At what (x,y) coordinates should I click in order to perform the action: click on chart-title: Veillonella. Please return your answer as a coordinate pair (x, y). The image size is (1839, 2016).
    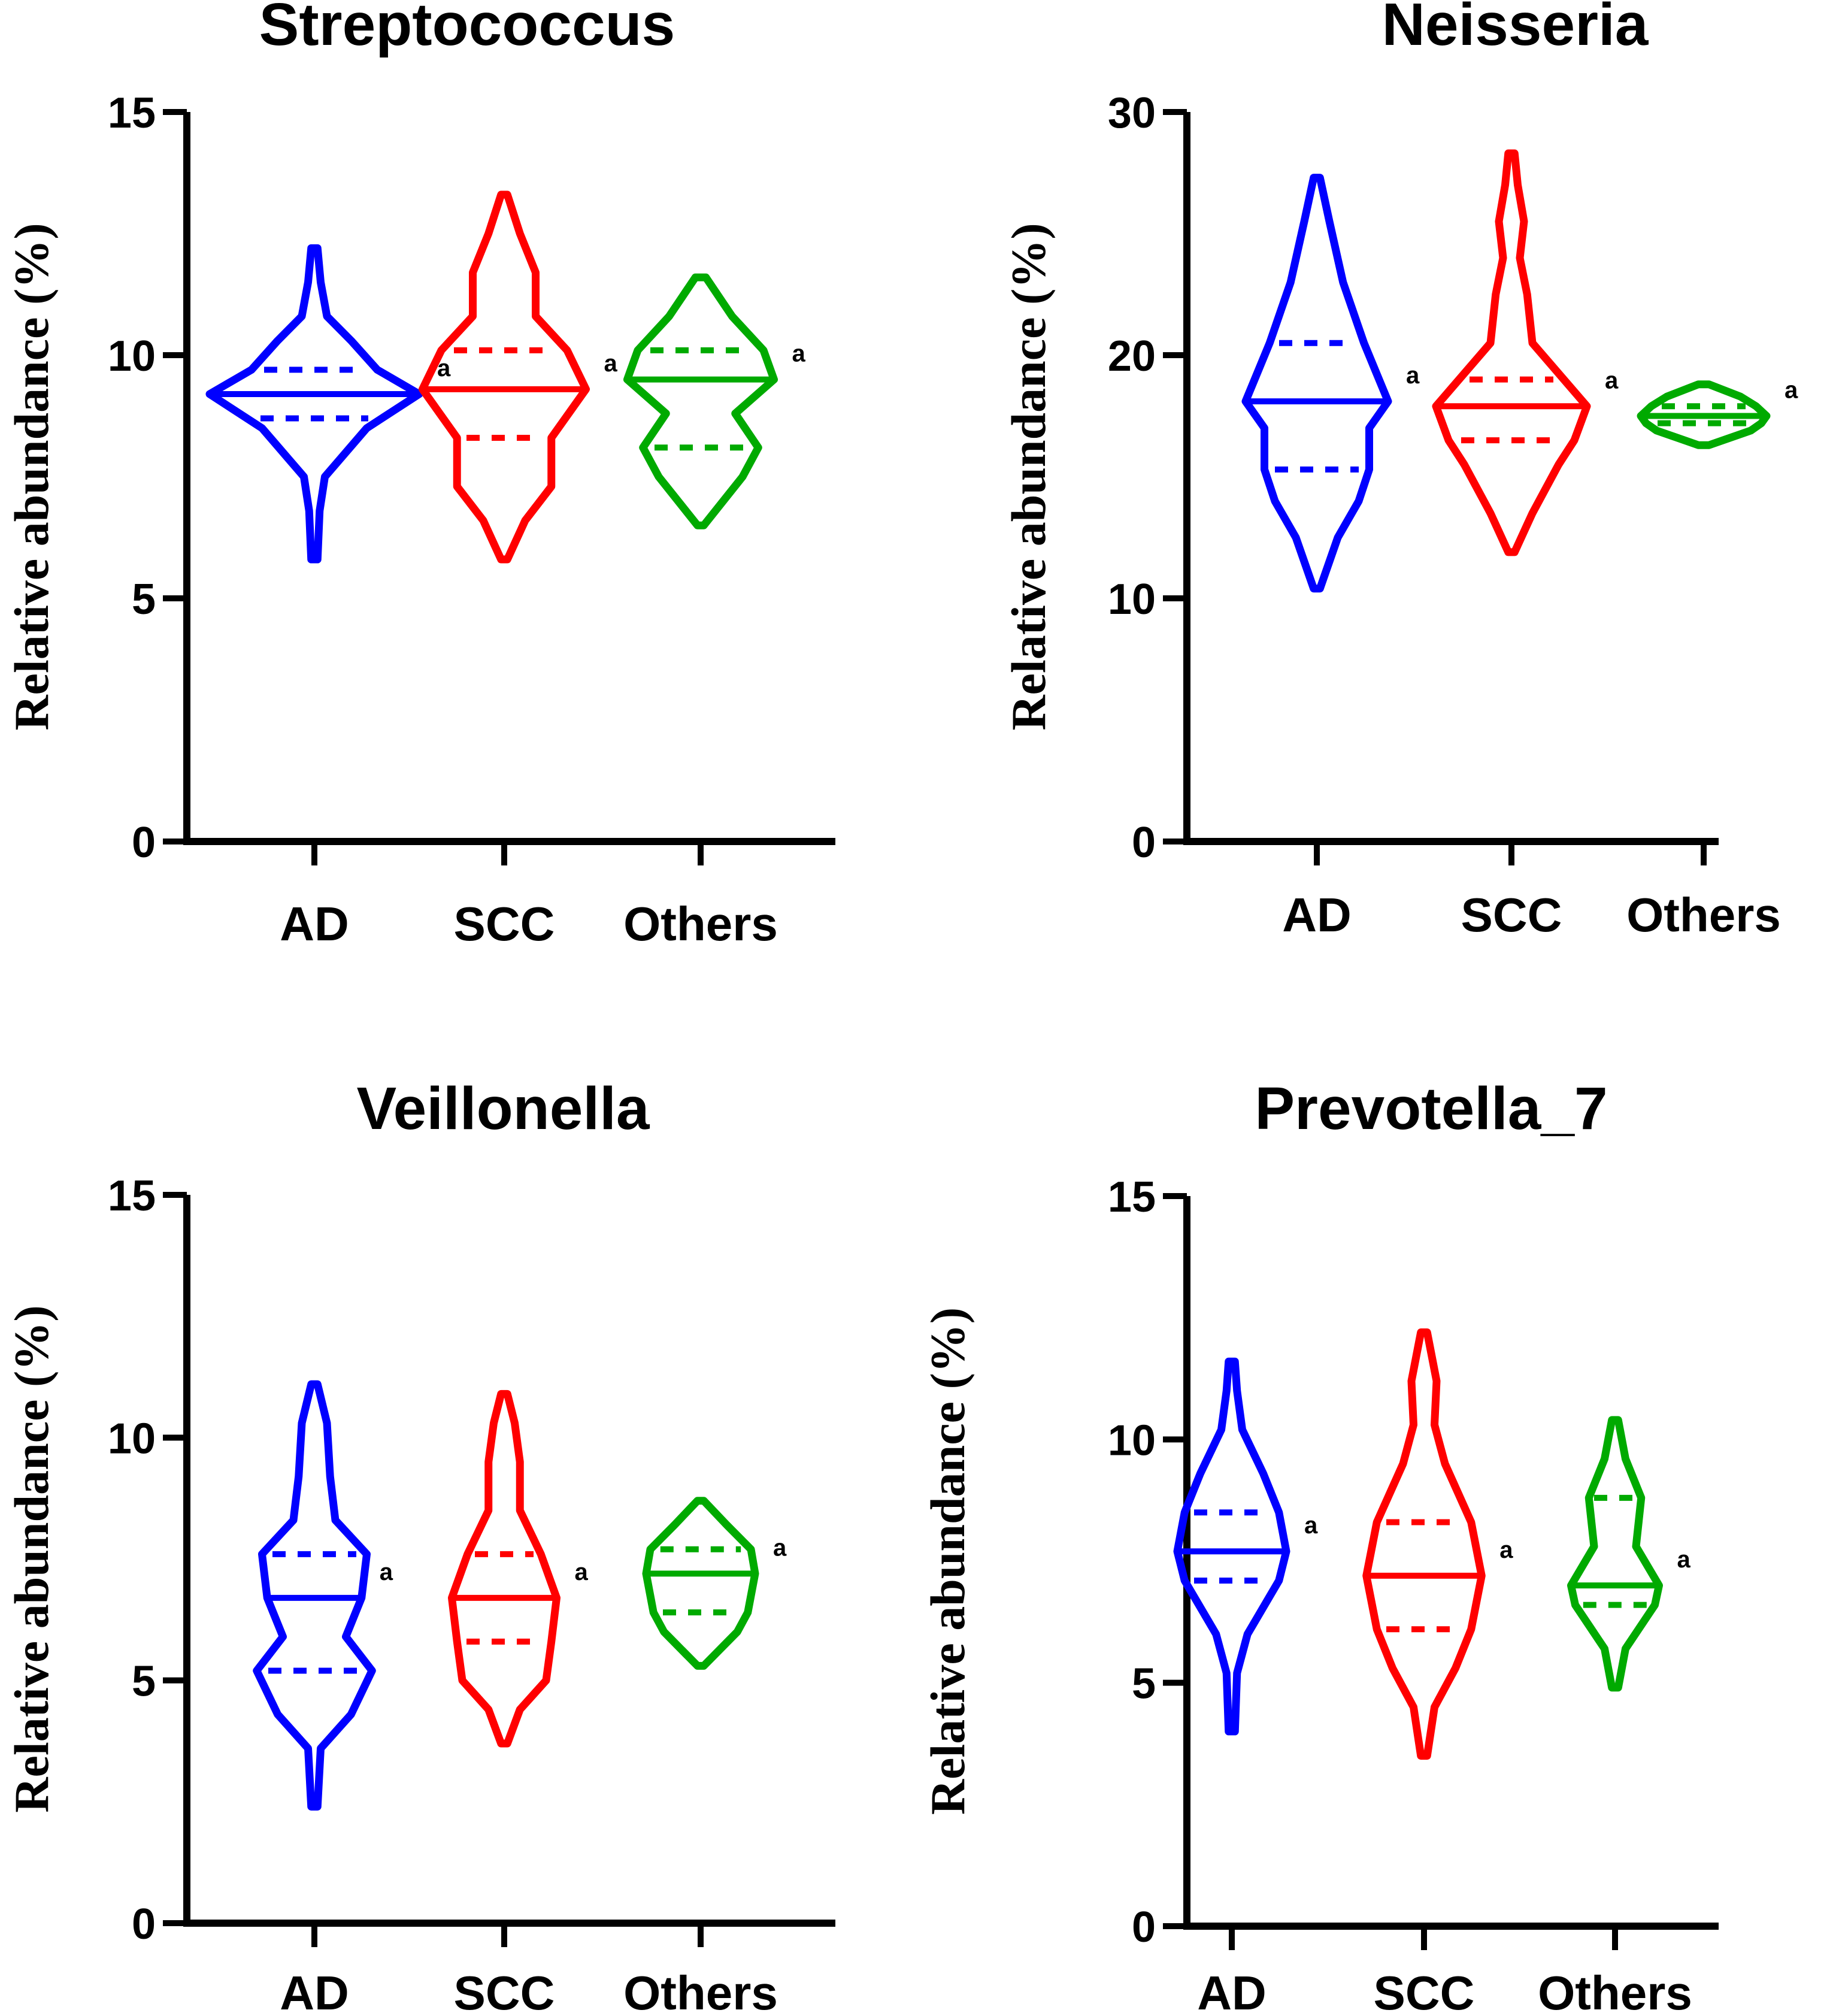
    Looking at the image, I should click on (503, 1108).